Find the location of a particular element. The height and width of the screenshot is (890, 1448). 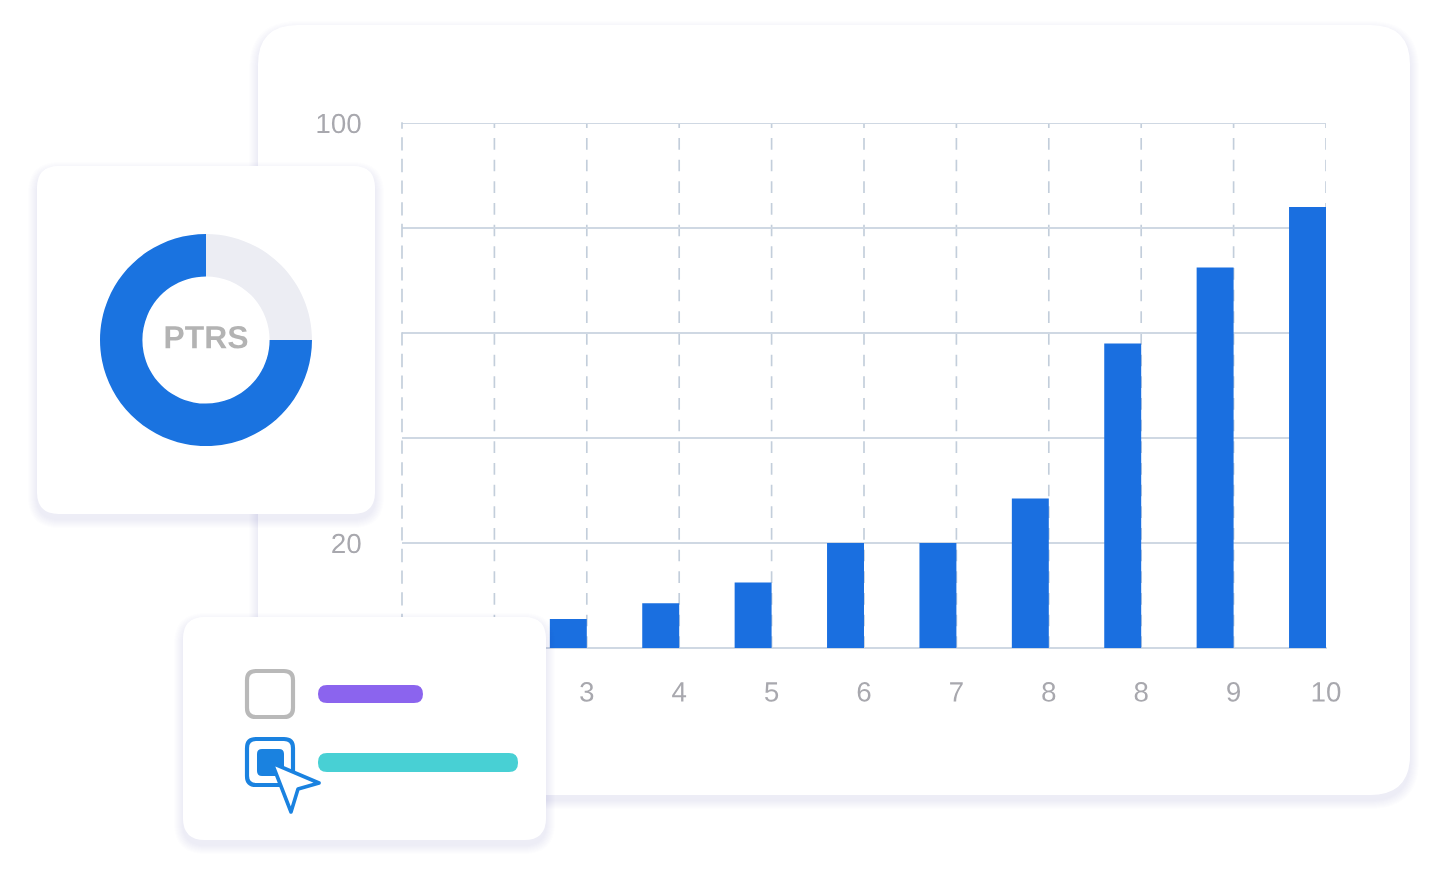

x-tick-label: 4 is located at coordinates (679, 692).